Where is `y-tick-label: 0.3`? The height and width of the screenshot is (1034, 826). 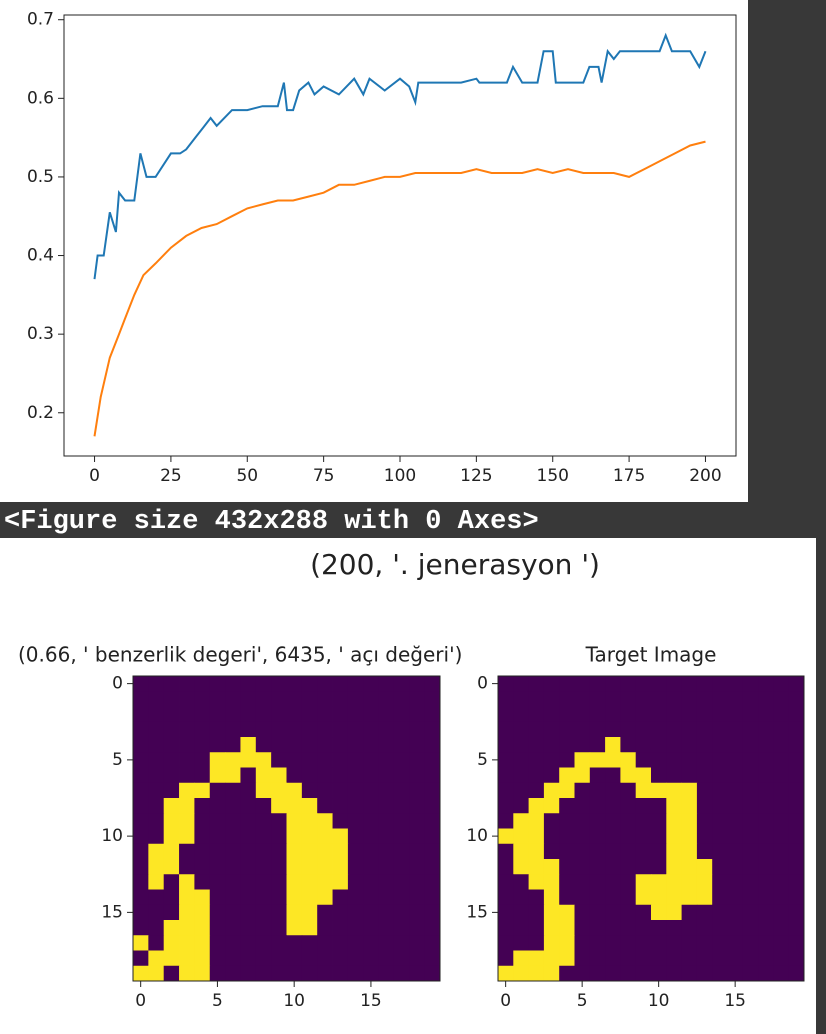
y-tick-label: 0.3 is located at coordinates (40, 334).